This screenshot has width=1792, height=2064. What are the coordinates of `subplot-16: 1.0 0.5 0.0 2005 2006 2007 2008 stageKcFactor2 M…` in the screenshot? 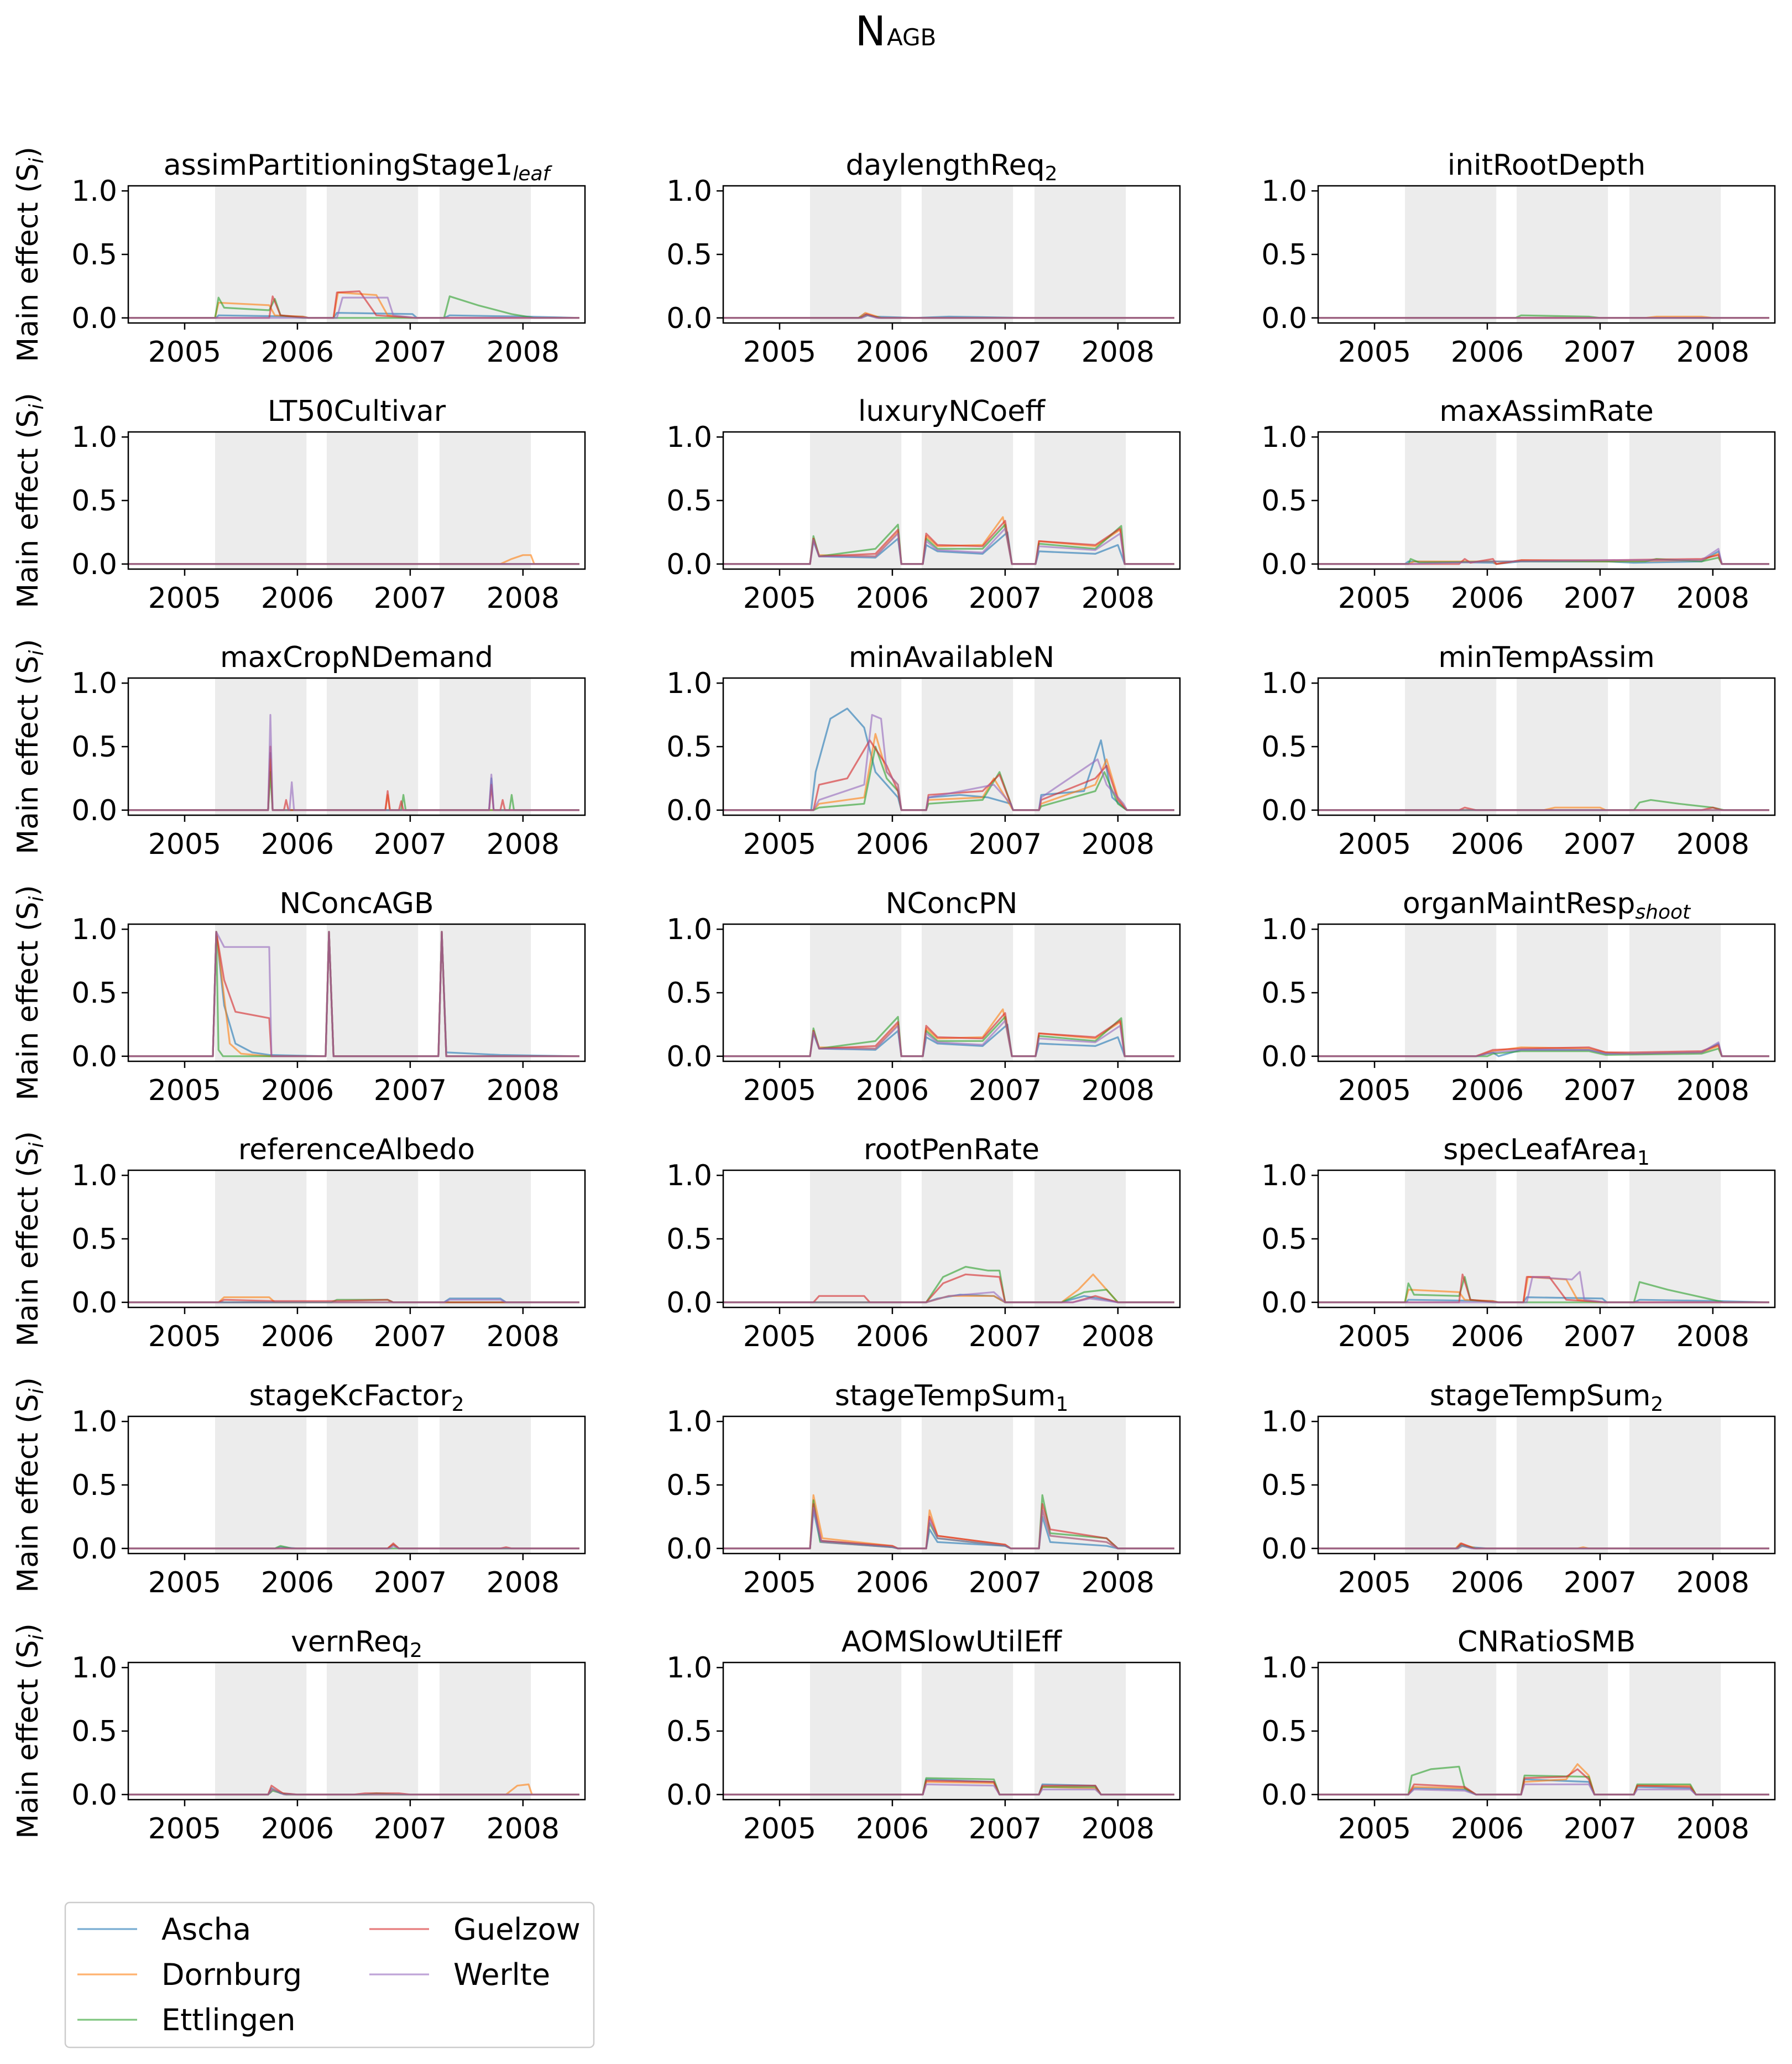 It's located at (299, 1488).